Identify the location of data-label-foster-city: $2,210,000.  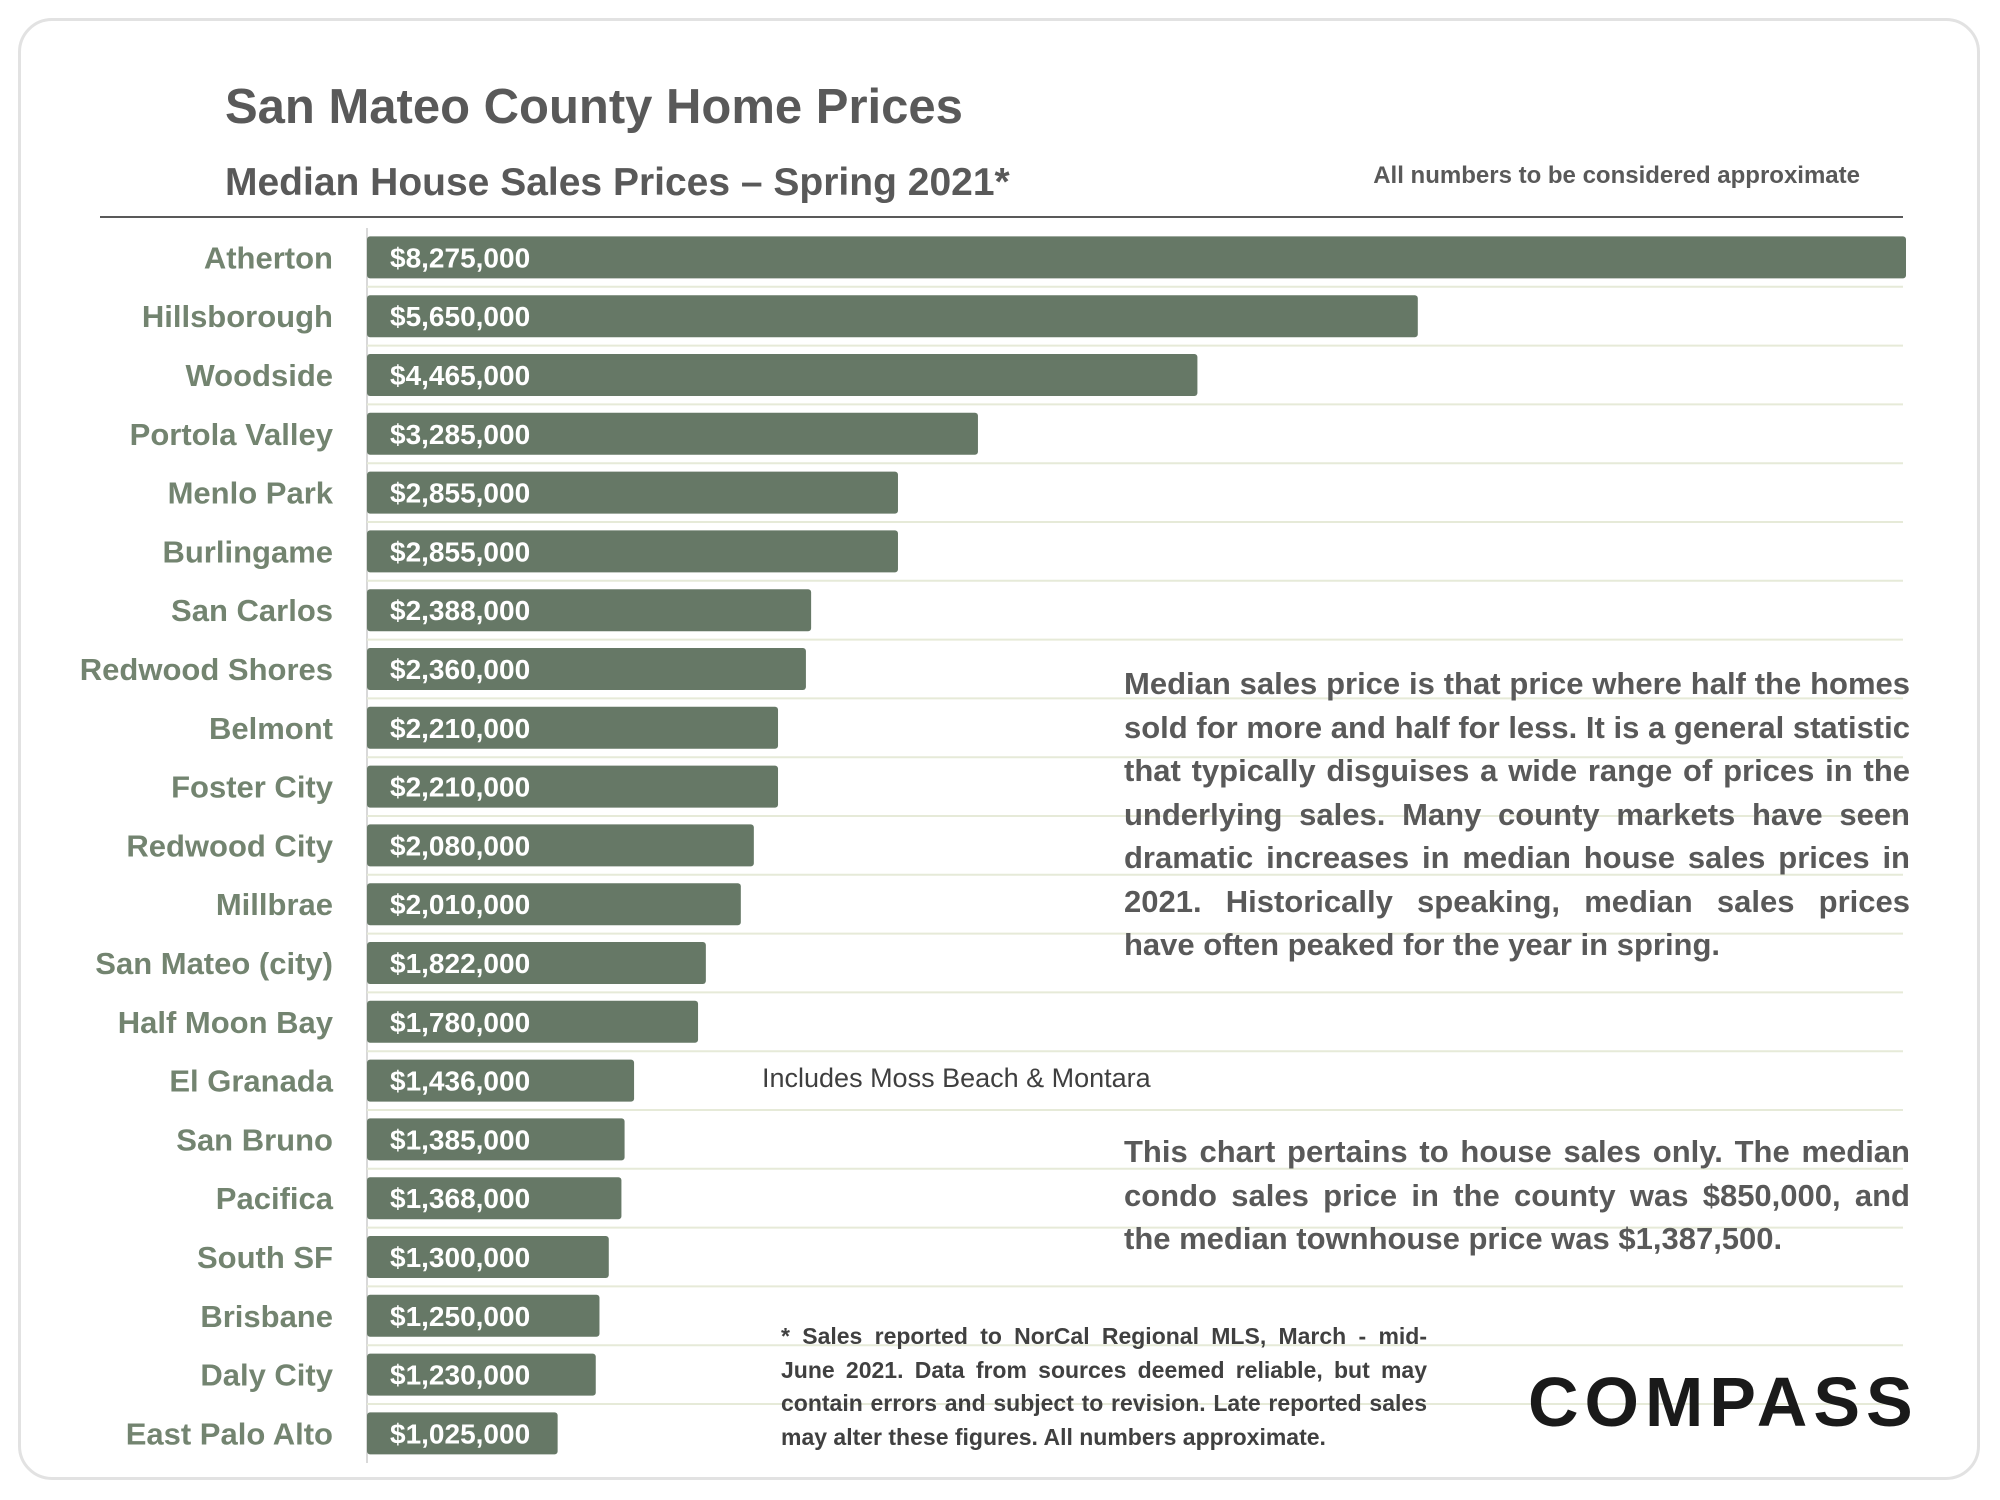
(460, 787).